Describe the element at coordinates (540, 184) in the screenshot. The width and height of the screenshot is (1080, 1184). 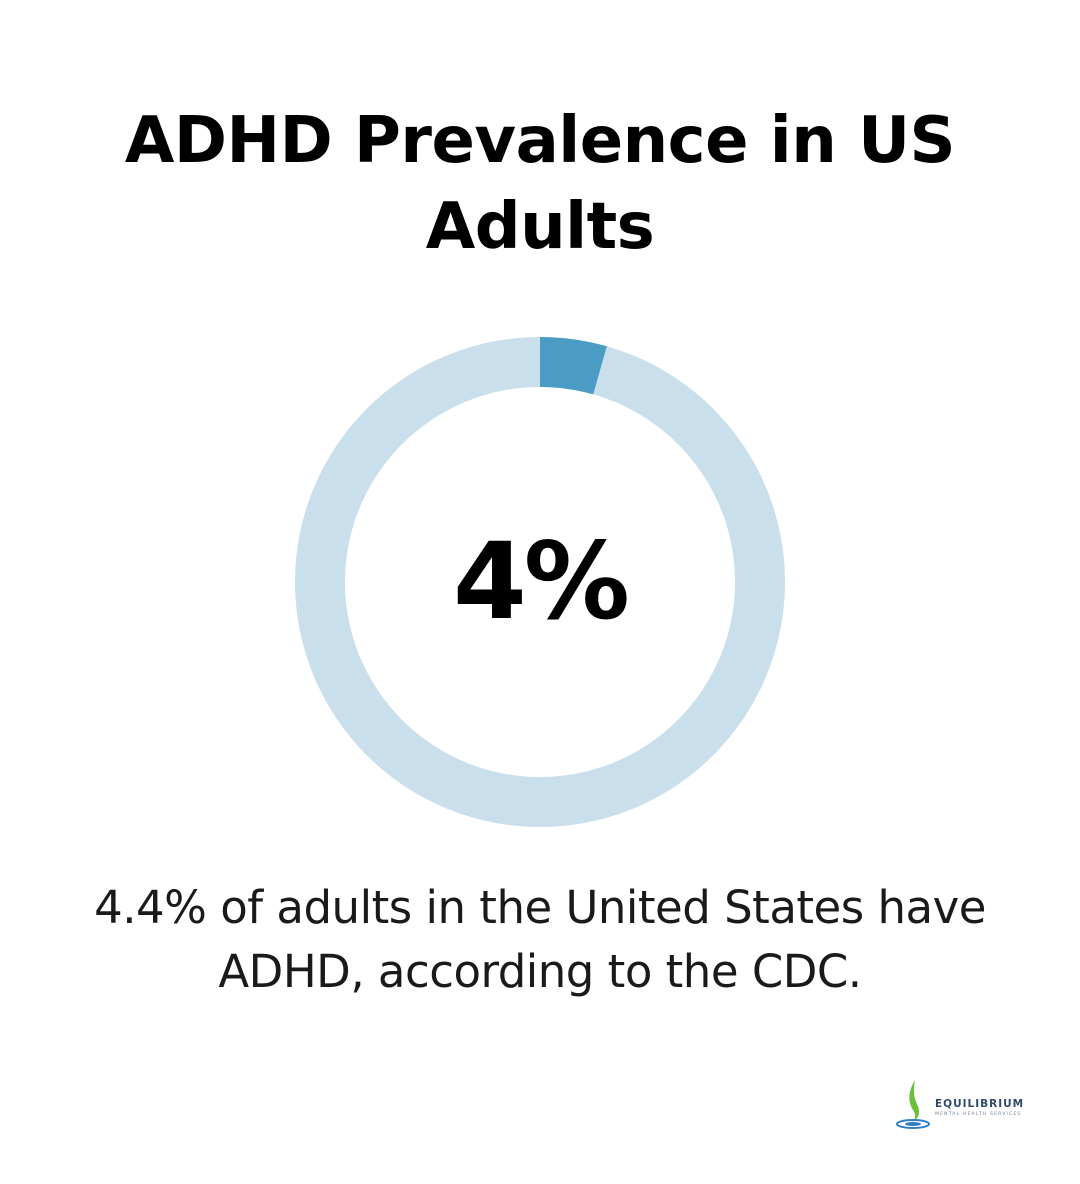
I see `chart-title: ADHD Prevalence in US Adults` at that location.